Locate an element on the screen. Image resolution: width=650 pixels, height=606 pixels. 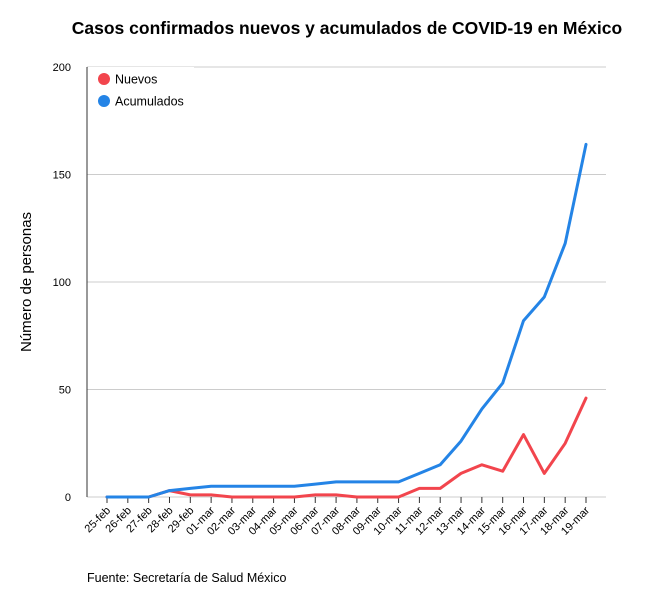
legend-label-acumulados: Acumulados is located at coordinates (149, 102).